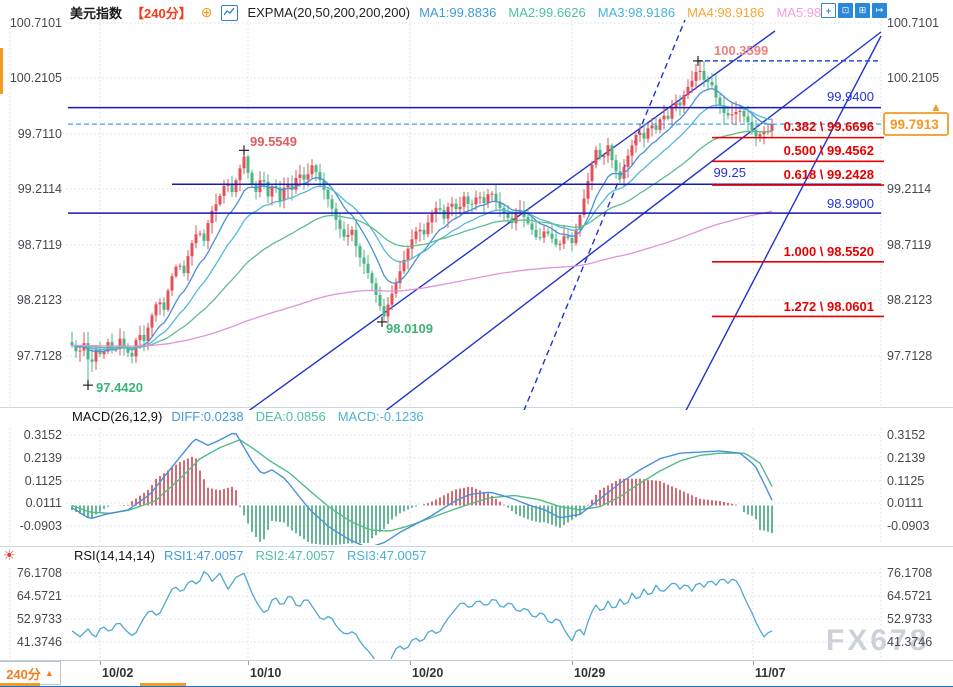 The image size is (953, 687). I want to click on macd-value: DEA:0.0856, so click(290, 416).